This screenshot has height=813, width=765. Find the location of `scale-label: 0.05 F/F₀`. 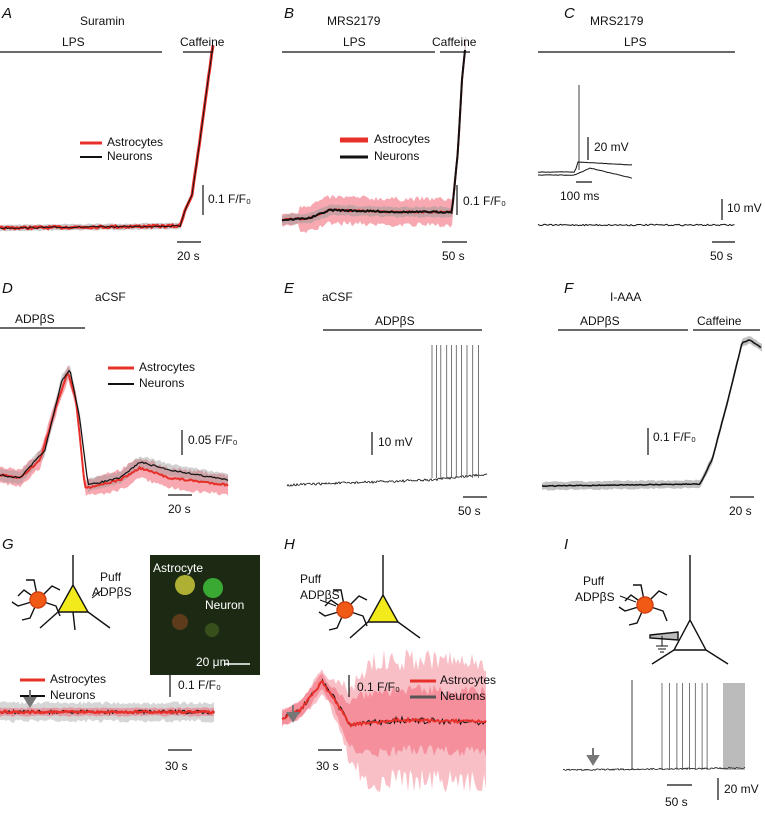

scale-label: 0.05 F/F₀ is located at coordinates (213, 440).